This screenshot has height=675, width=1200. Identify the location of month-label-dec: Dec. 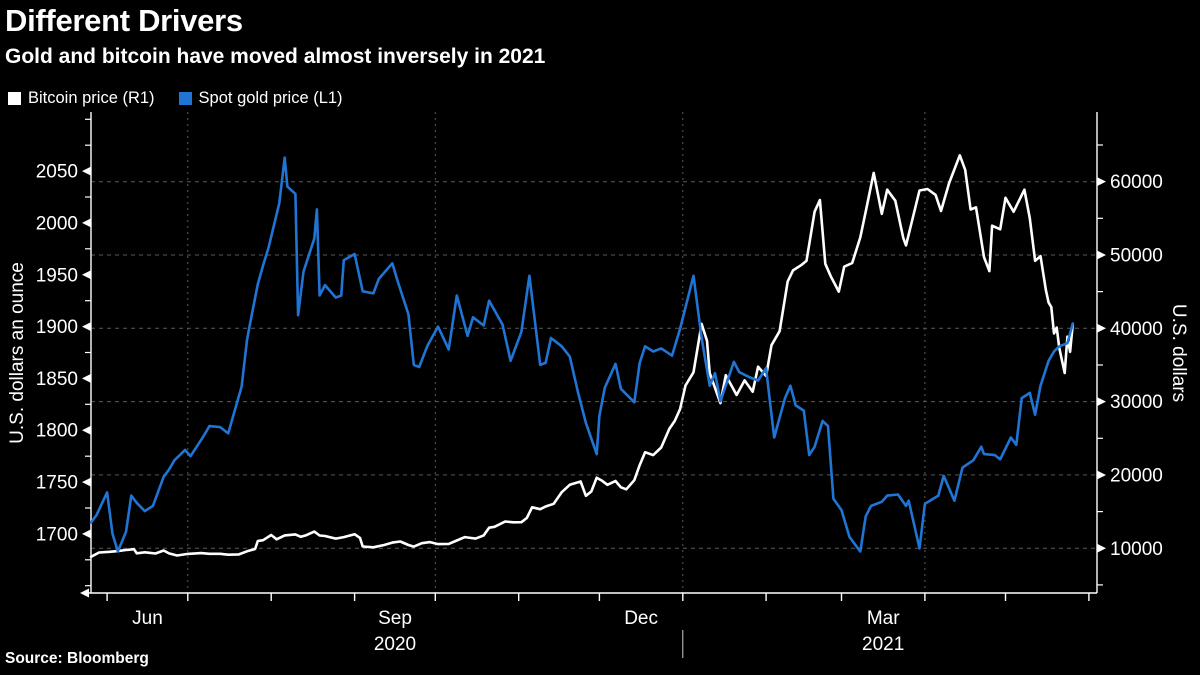
(641, 618).